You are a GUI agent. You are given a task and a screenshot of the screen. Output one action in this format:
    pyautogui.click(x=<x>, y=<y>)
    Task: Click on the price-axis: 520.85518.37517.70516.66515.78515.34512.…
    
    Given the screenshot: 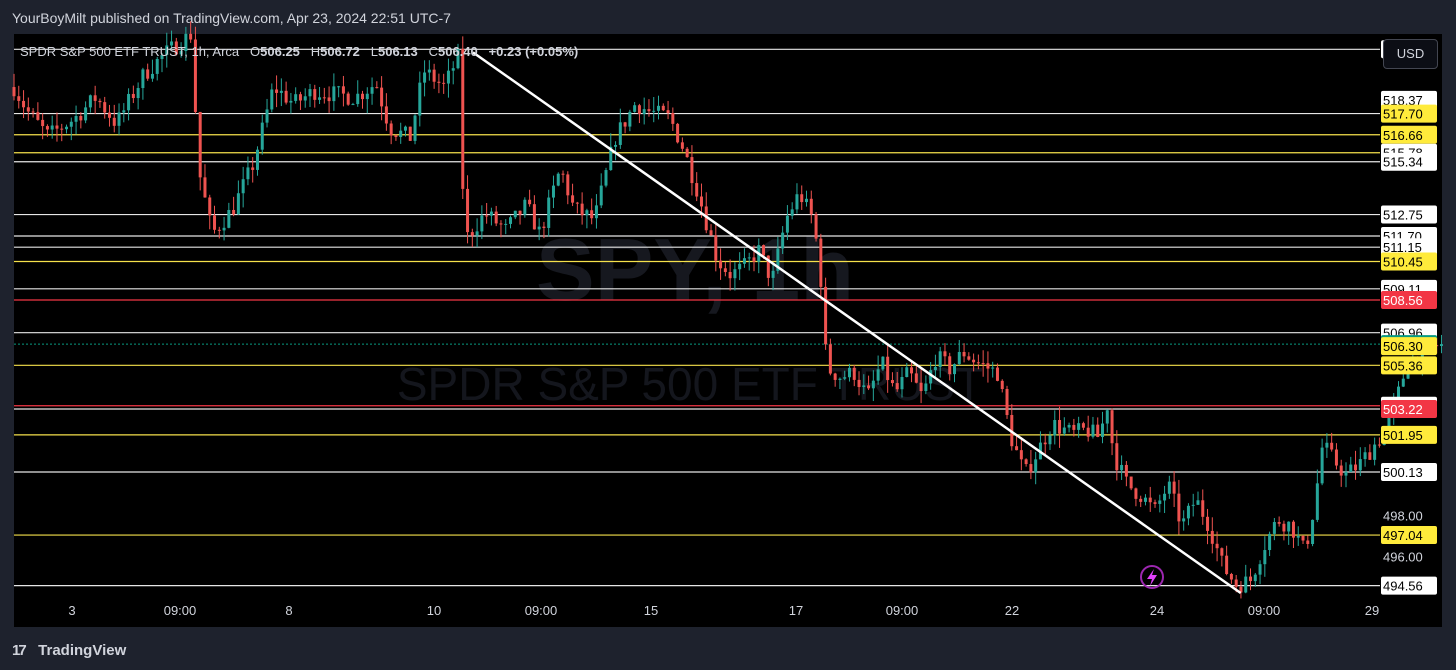 What is the action you would take?
    pyautogui.click(x=1409, y=317)
    